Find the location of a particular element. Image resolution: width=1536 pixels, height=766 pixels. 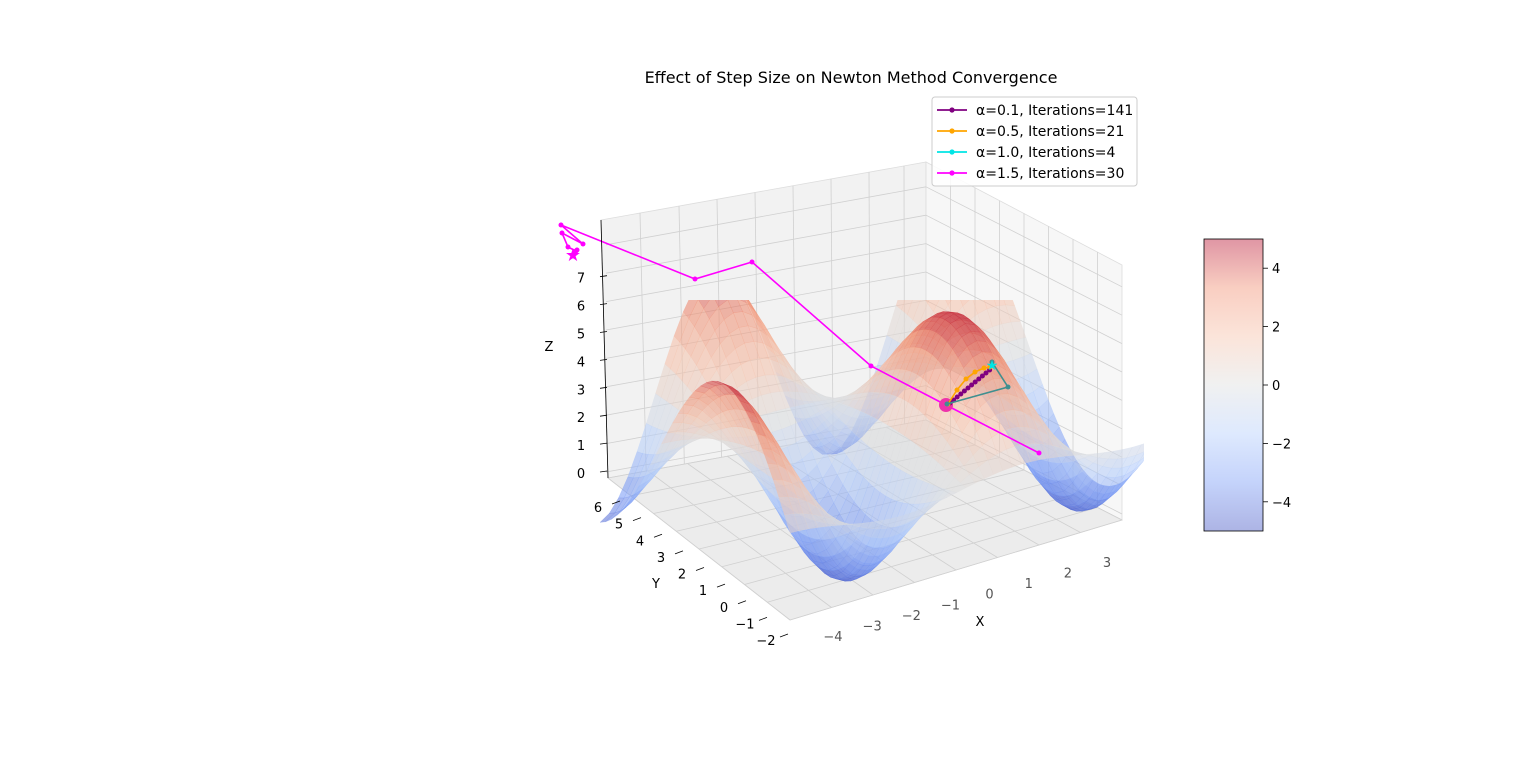

z-tick-label: 7 is located at coordinates (581, 279).